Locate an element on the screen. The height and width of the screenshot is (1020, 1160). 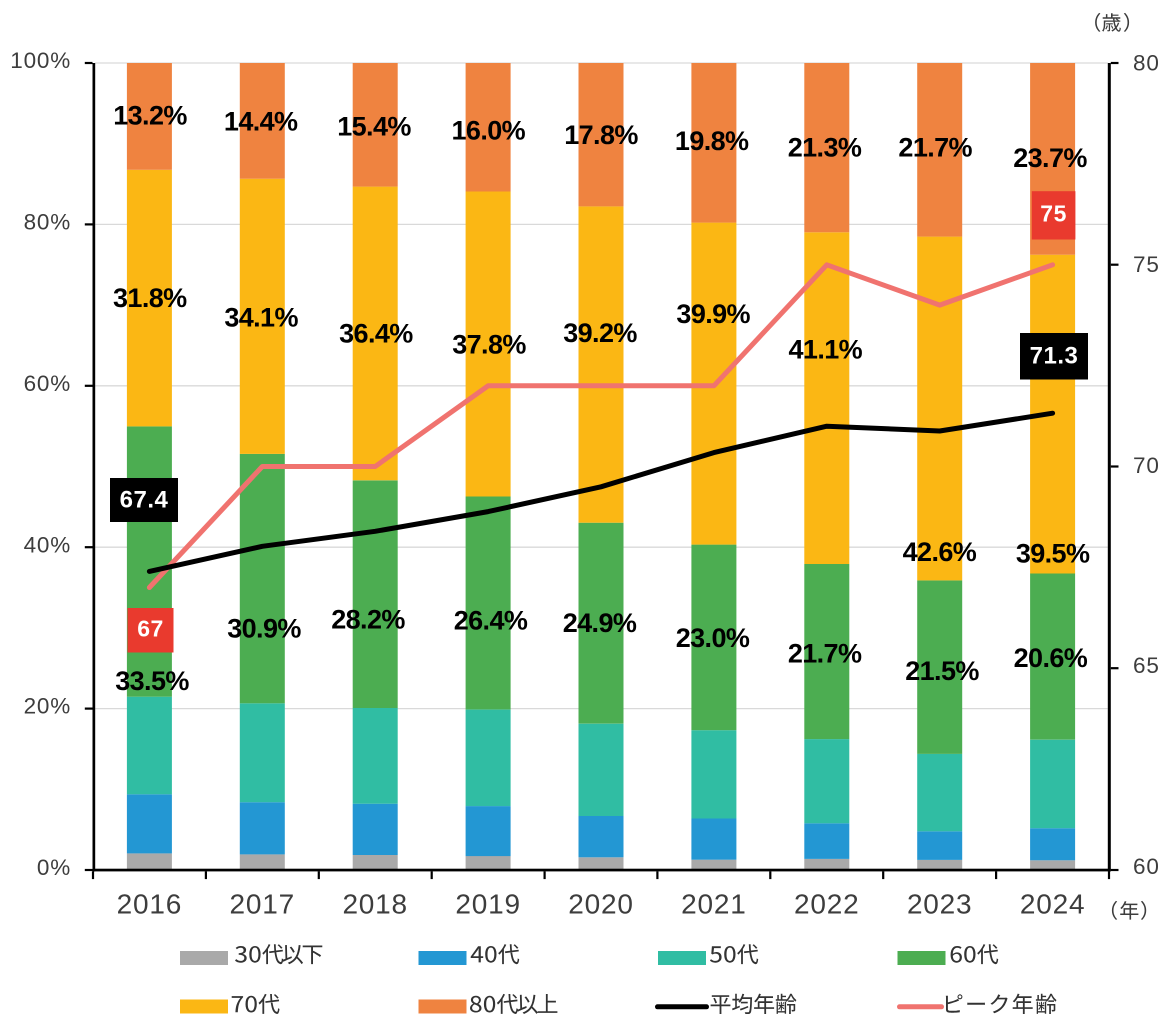
svg-text: 17.8% is located at coordinates (601, 135).